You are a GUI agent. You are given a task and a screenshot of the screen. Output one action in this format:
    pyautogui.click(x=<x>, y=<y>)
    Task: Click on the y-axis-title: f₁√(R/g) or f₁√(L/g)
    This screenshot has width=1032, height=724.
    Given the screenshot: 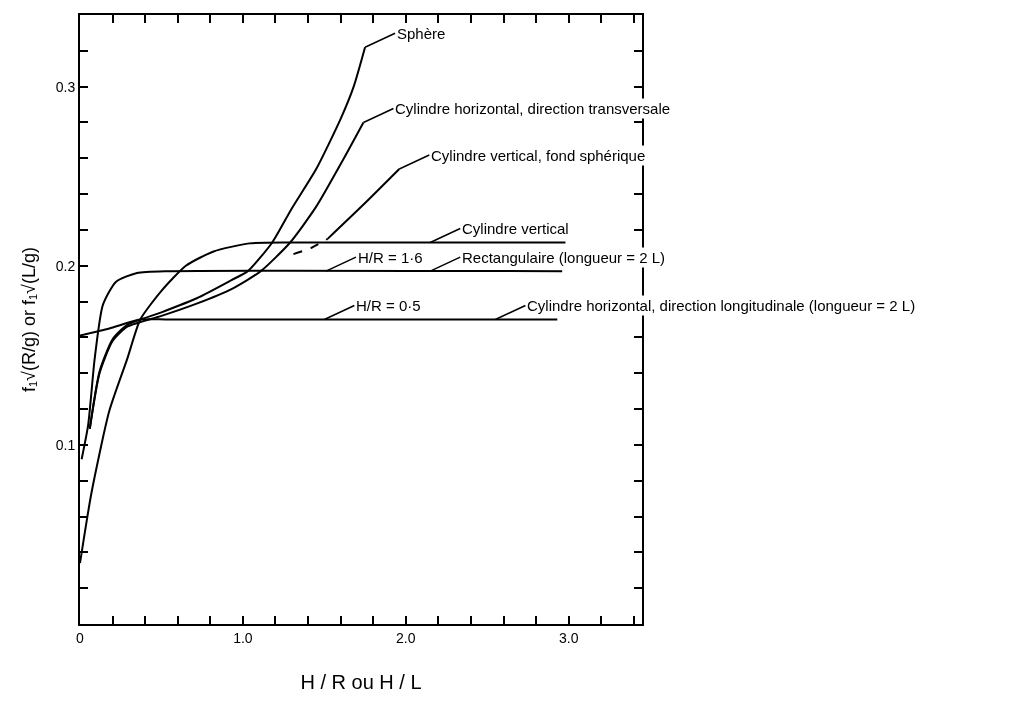 What is the action you would take?
    pyautogui.click(x=29, y=319)
    